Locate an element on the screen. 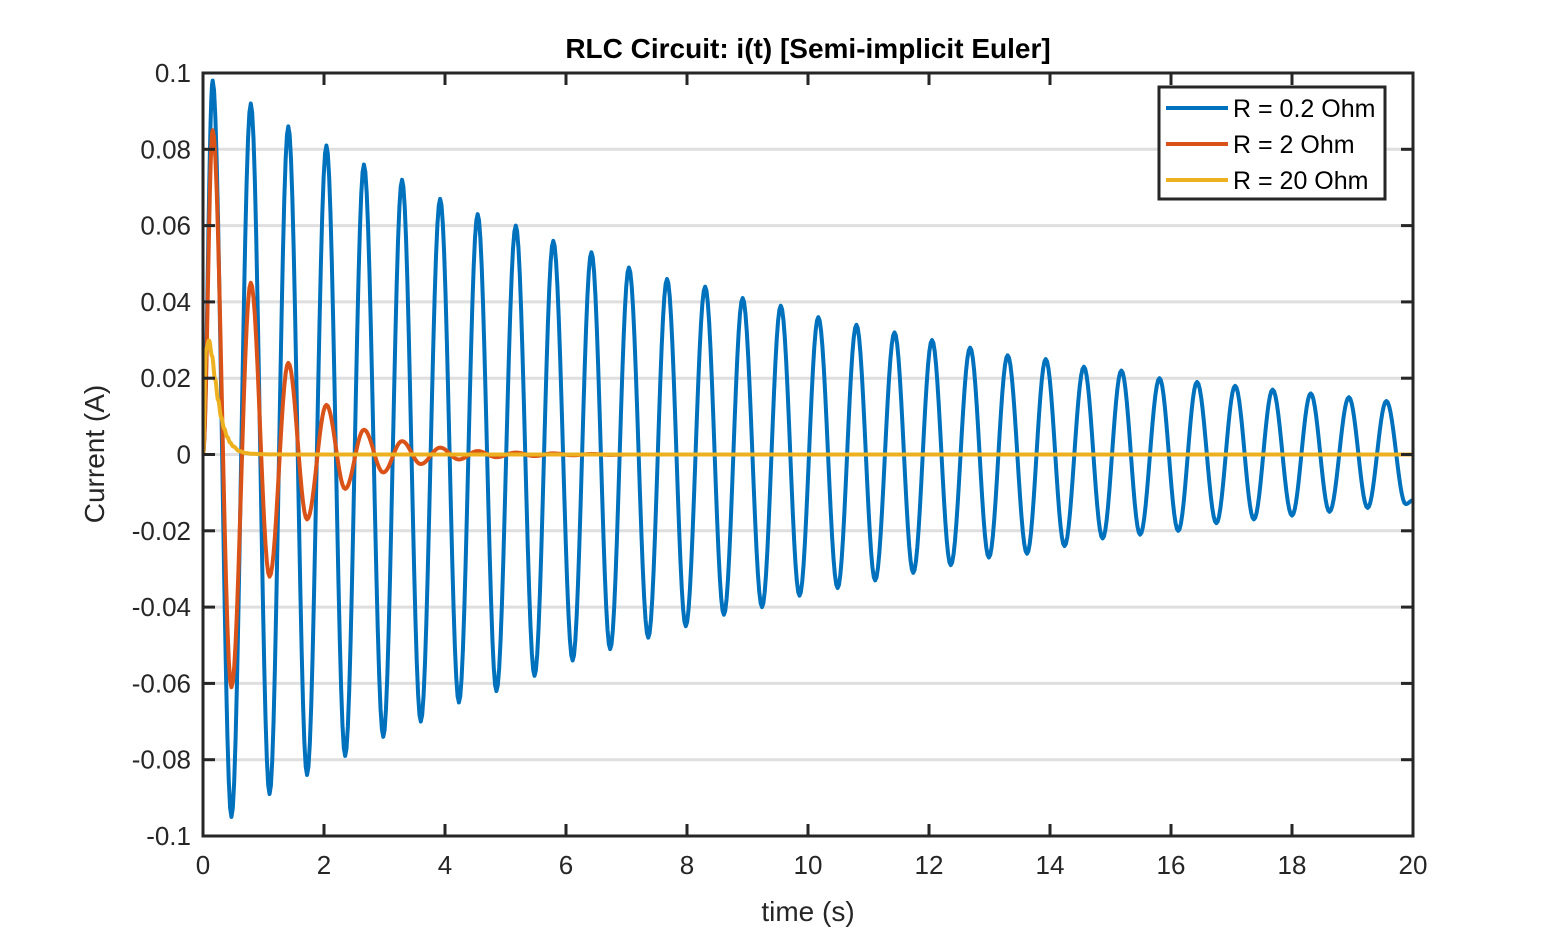  x-tick-labels: 0 2 4 6 8 10 12 14 16 18 20 is located at coordinates (812, 865).